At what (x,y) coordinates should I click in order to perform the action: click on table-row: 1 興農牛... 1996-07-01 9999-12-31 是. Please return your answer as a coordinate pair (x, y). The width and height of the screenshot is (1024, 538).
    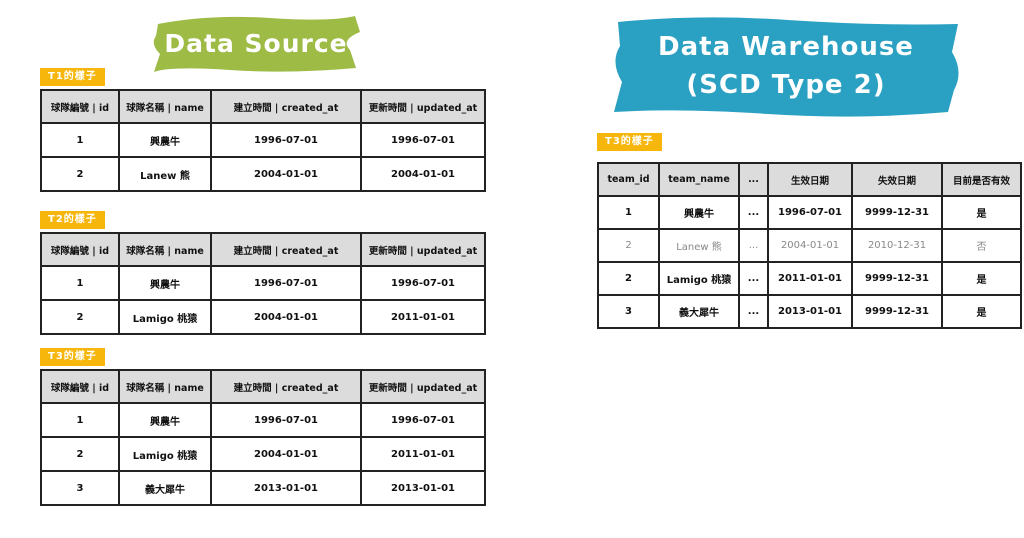
    Looking at the image, I should click on (809, 212).